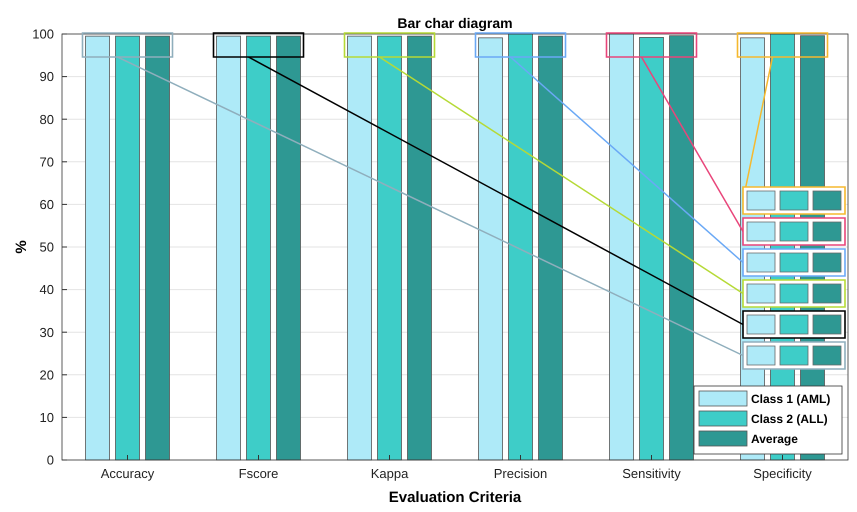 The image size is (857, 512). What do you see at coordinates (790, 399) in the screenshot?
I see `legend-label: Class 1 (AML)` at bounding box center [790, 399].